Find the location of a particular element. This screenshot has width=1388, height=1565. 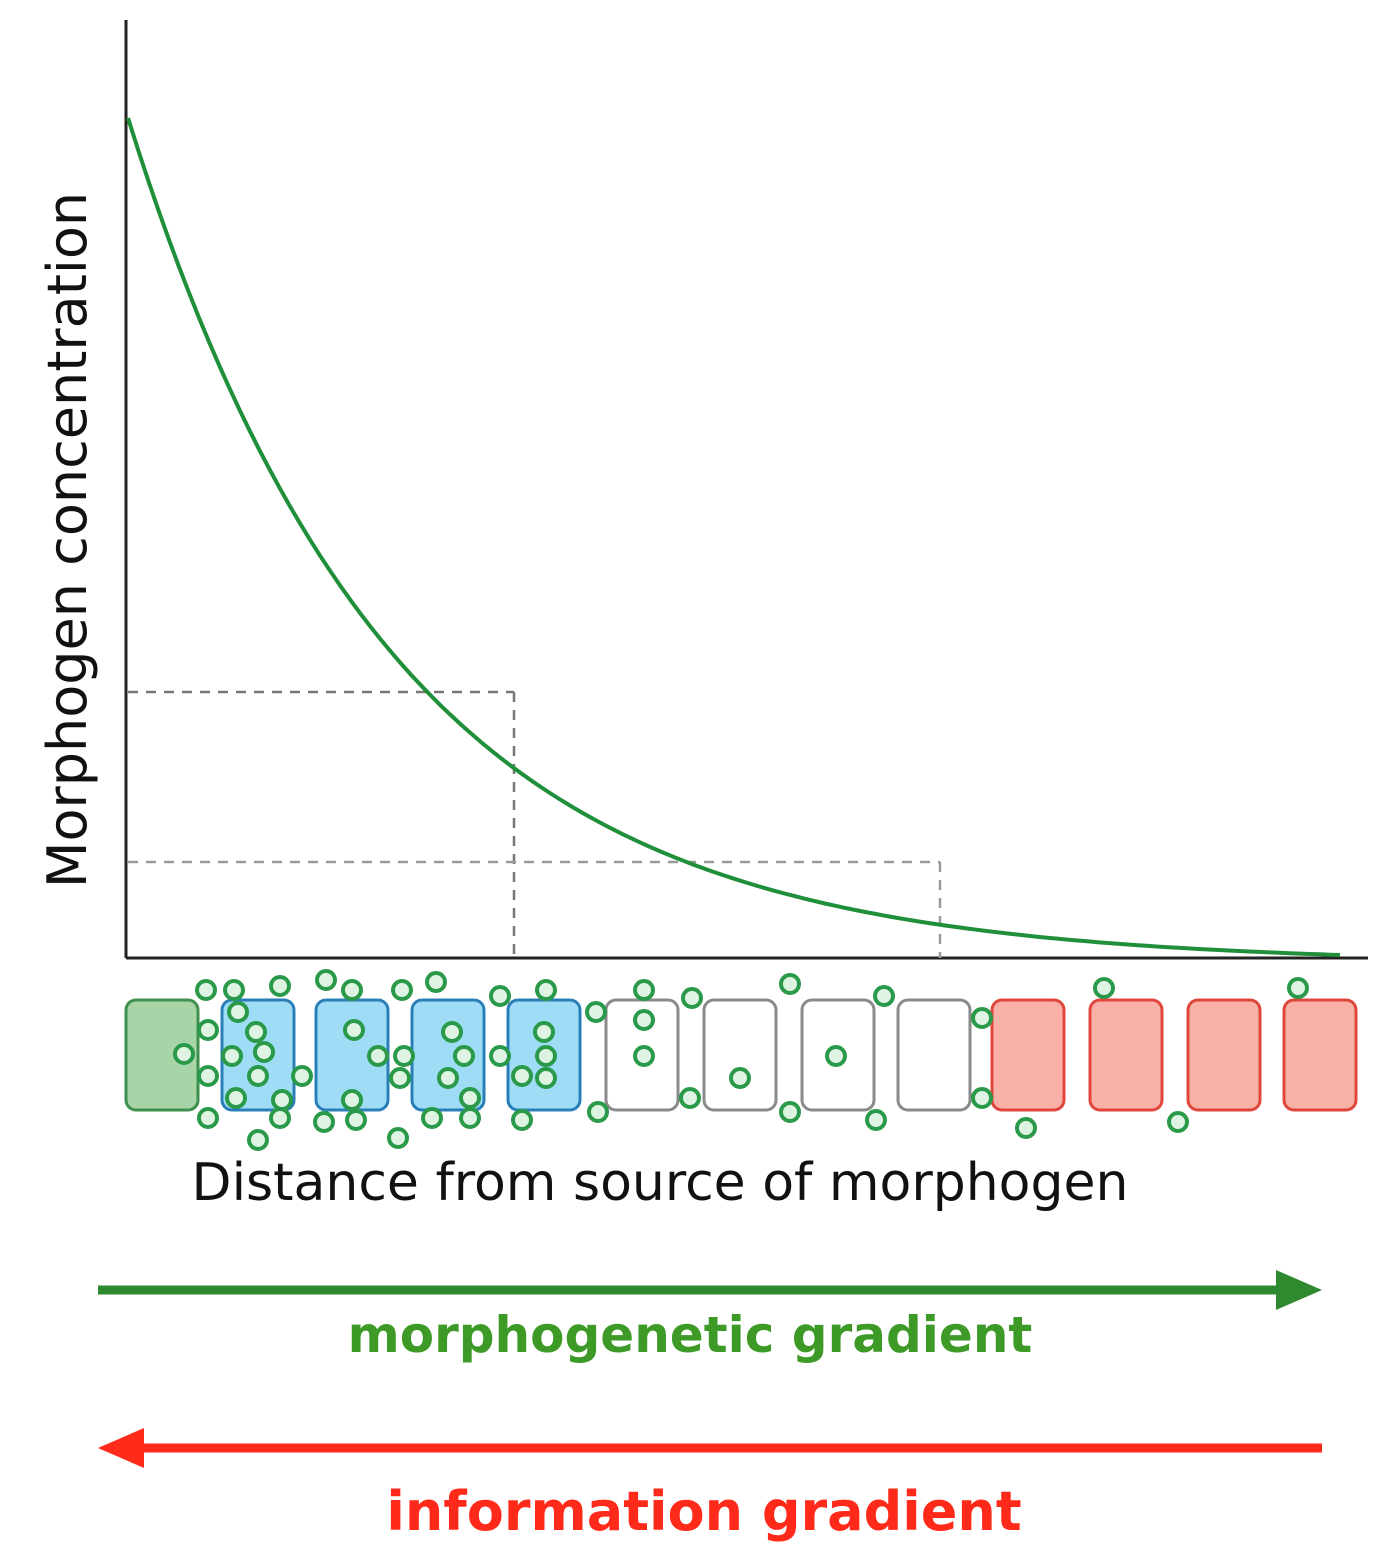

information-gradient-label: information gradient is located at coordinates (703, 1511).